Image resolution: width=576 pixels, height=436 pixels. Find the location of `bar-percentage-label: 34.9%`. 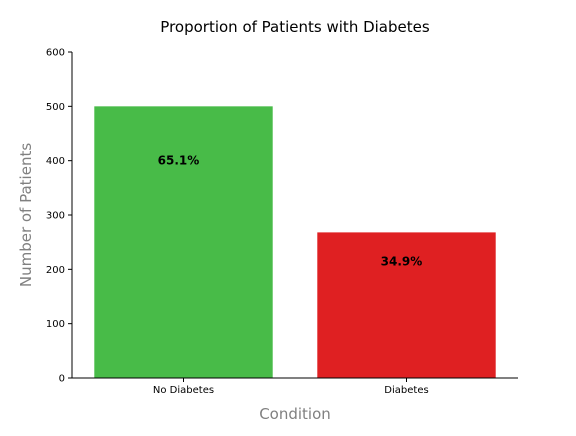

bar-percentage-label: 34.9% is located at coordinates (402, 262).